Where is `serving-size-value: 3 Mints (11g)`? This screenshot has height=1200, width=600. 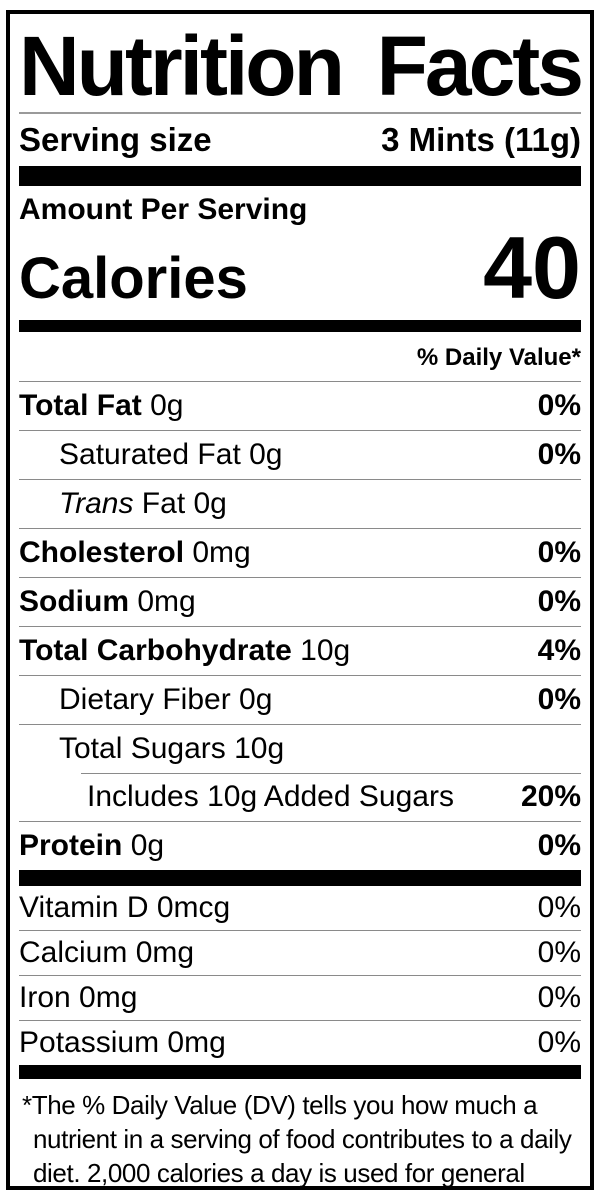
serving-size-value: 3 Mints (11g) is located at coordinates (481, 139).